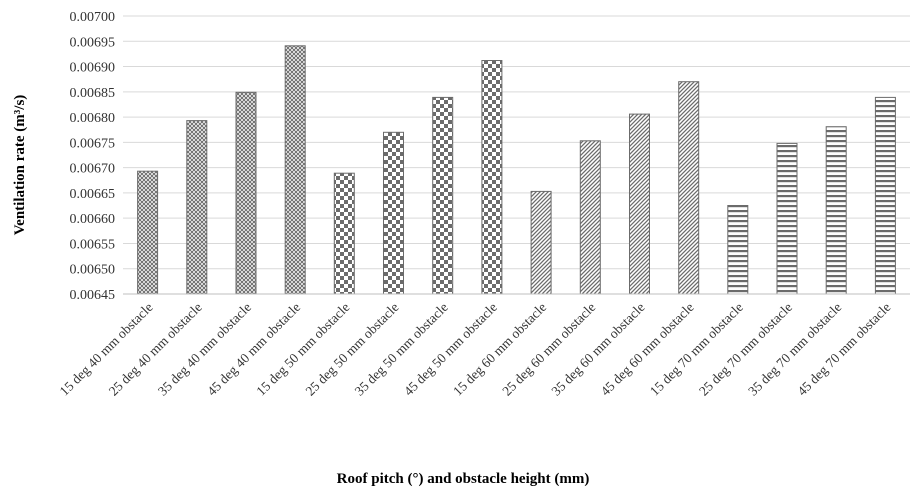 The height and width of the screenshot is (493, 912). Describe the element at coordinates (597, 349) in the screenshot. I see `x-tick-label: 35 deg 60 mm obstacle` at that location.